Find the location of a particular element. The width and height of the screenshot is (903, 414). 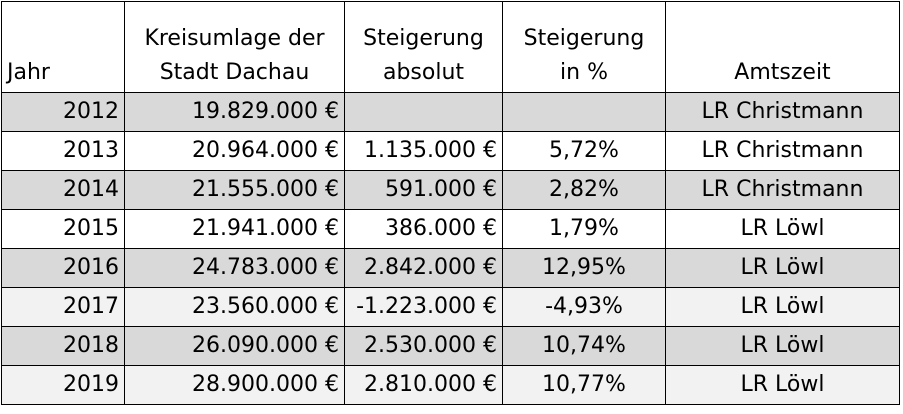

header-steigerung-absolut: Steigerung absolut is located at coordinates (423, 47).